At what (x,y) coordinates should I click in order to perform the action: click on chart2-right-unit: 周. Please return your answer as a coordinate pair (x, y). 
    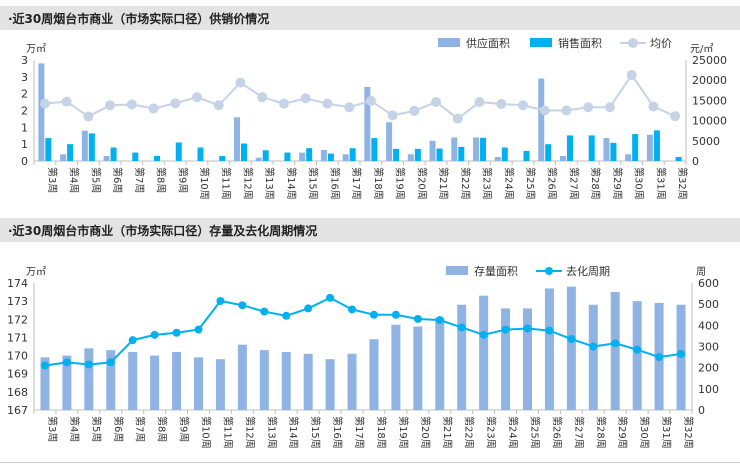
    Looking at the image, I should click on (701, 272).